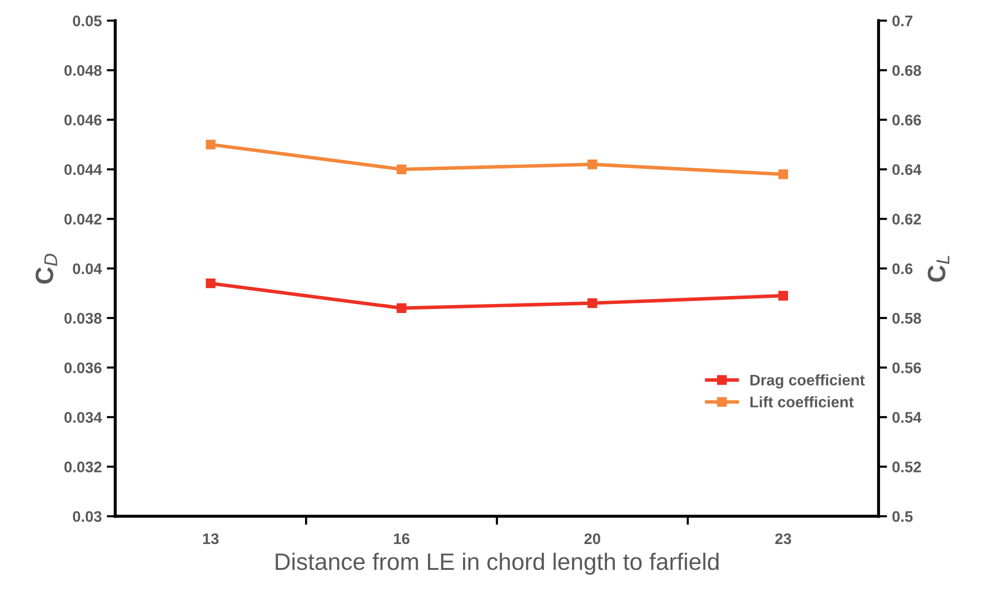 The height and width of the screenshot is (590, 985). What do you see at coordinates (939, 269) in the screenshot?
I see `y2-axis-title: C$_{L}$` at bounding box center [939, 269].